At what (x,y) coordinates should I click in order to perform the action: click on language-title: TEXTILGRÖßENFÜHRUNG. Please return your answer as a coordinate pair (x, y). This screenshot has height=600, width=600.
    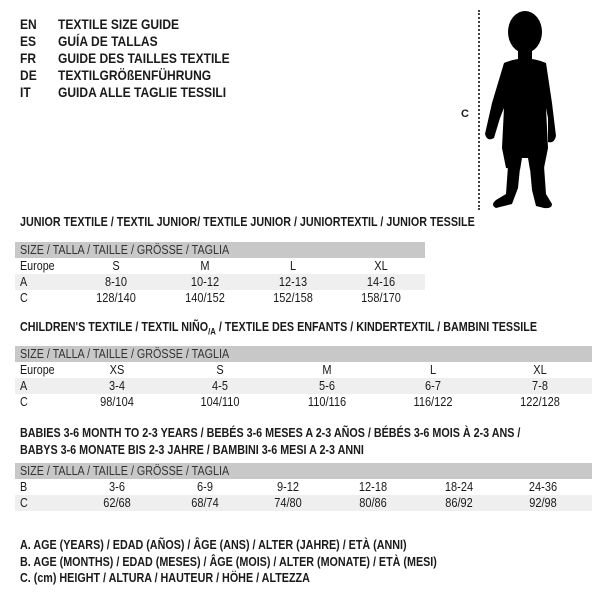
    Looking at the image, I should click on (135, 75).